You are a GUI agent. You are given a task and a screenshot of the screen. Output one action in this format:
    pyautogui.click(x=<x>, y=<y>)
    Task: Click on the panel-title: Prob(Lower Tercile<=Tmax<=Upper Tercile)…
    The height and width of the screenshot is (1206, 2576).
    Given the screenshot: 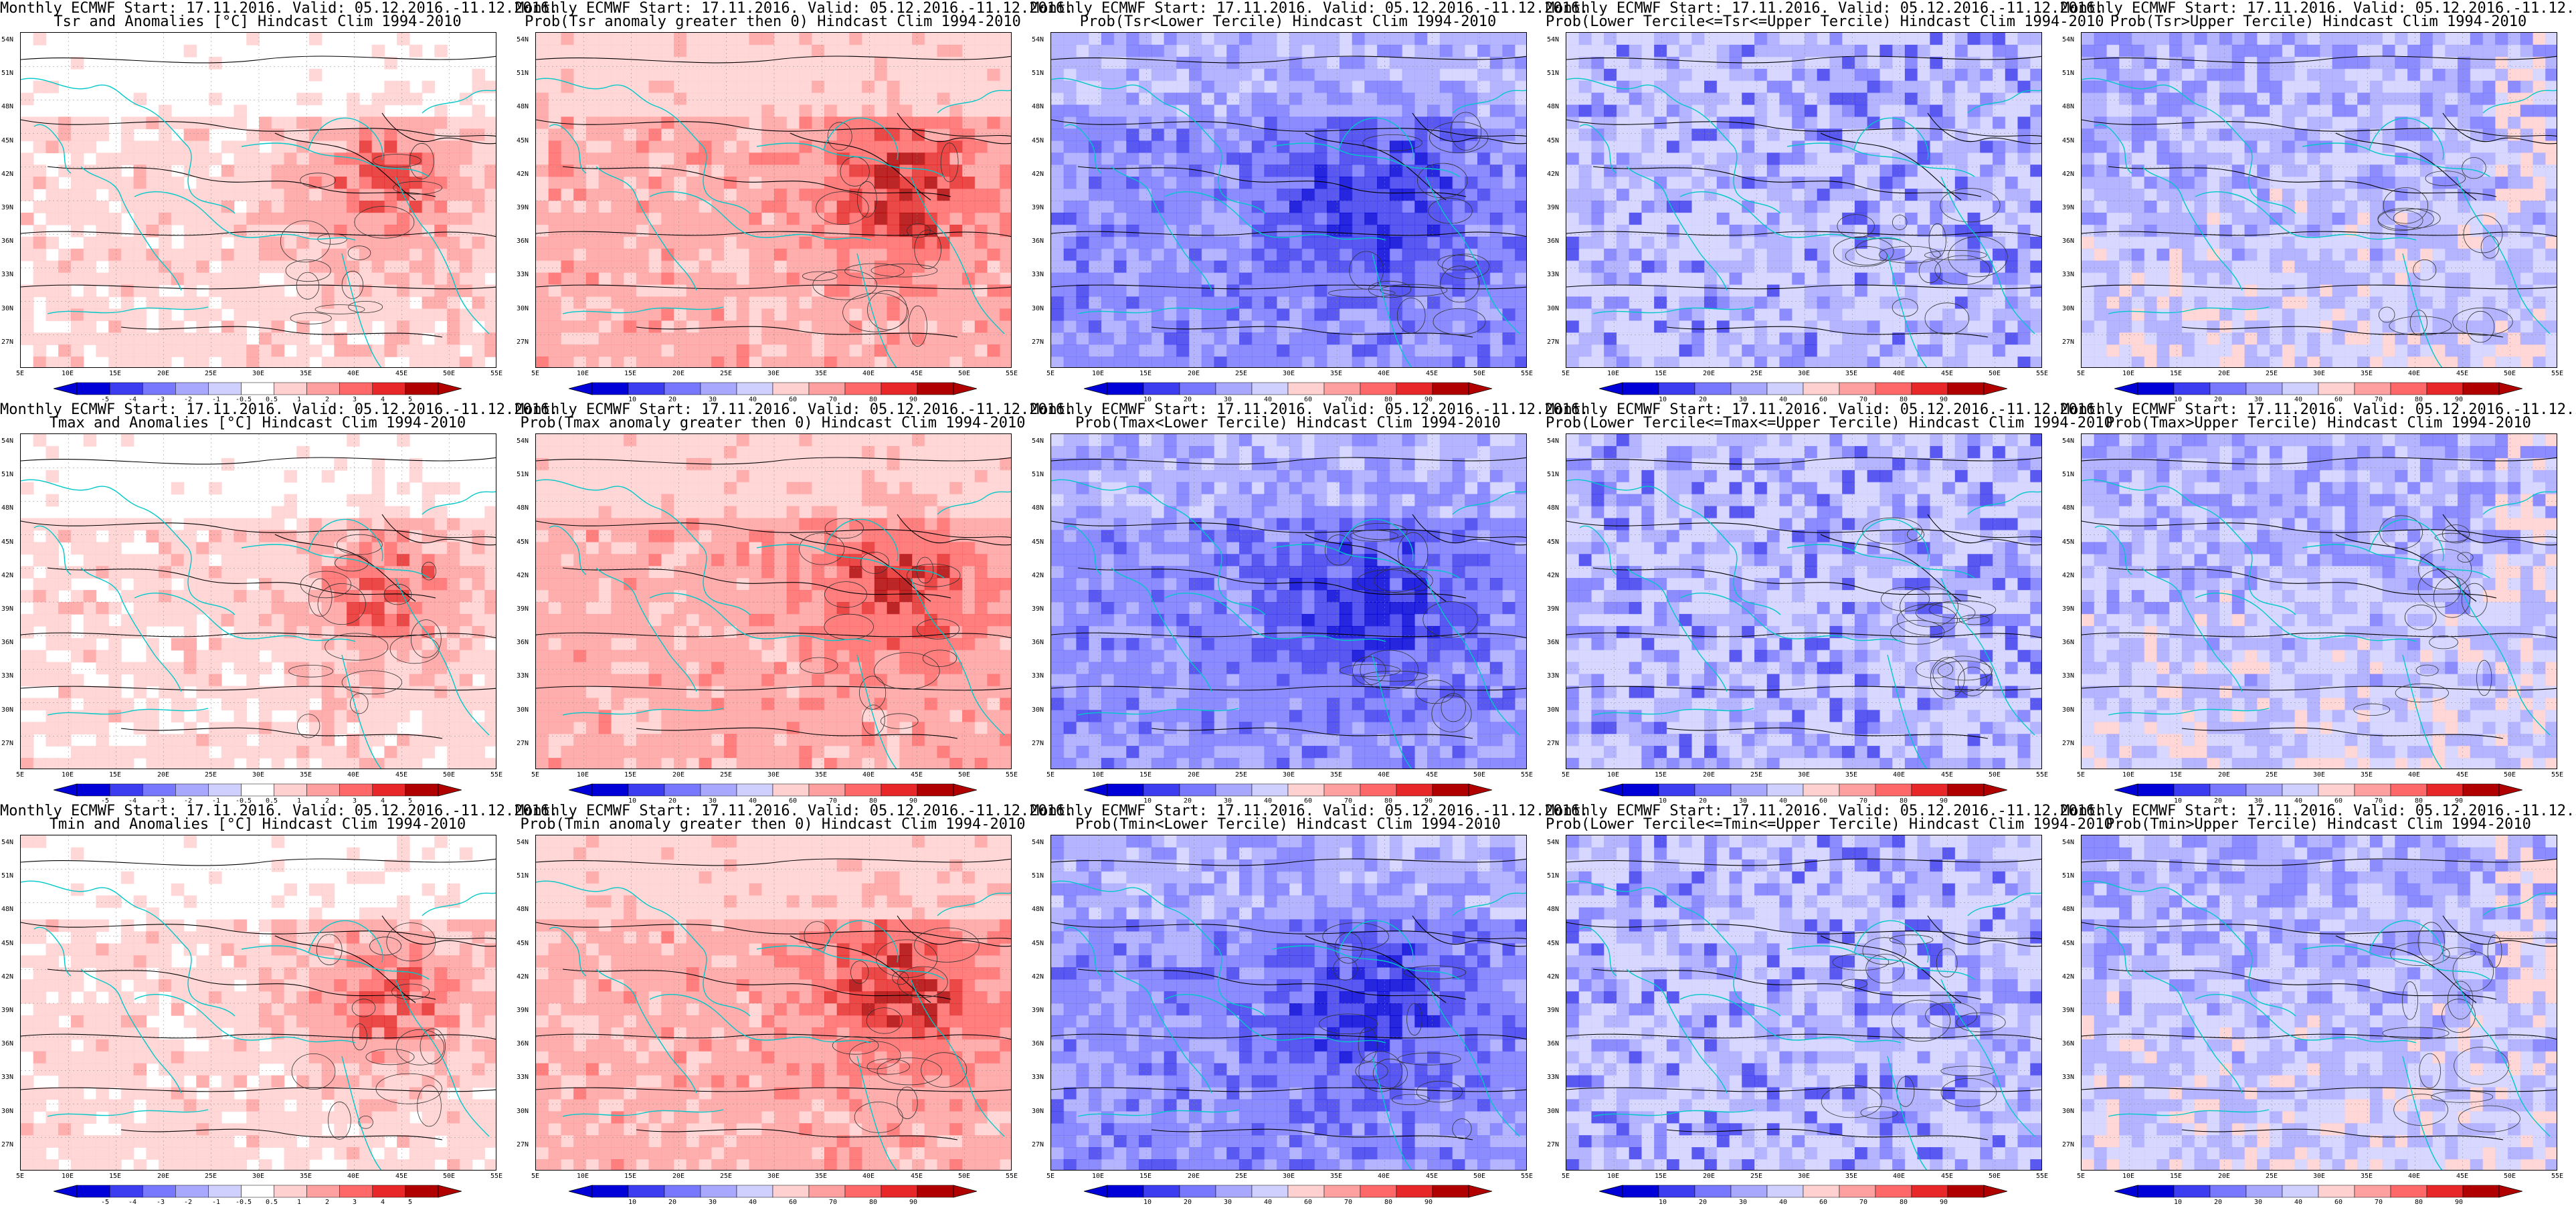 What is the action you would take?
    pyautogui.click(x=1803, y=423)
    